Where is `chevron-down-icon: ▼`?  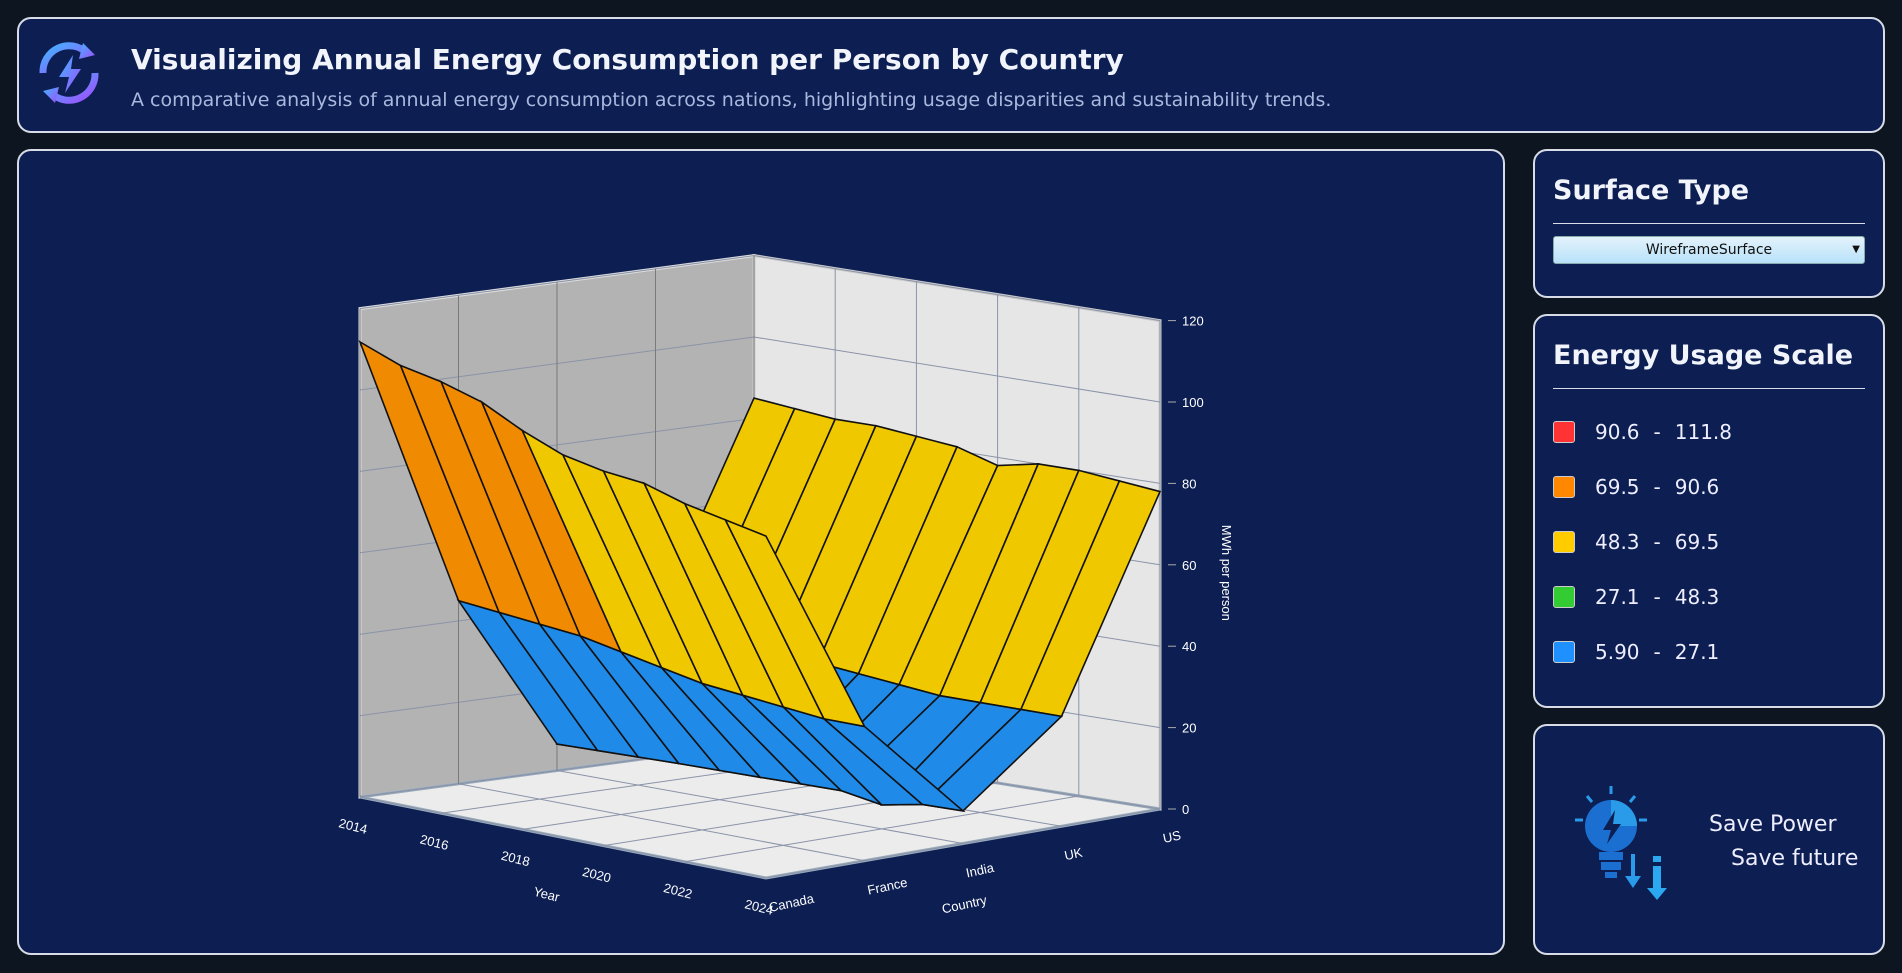 chevron-down-icon: ▼ is located at coordinates (1856, 249).